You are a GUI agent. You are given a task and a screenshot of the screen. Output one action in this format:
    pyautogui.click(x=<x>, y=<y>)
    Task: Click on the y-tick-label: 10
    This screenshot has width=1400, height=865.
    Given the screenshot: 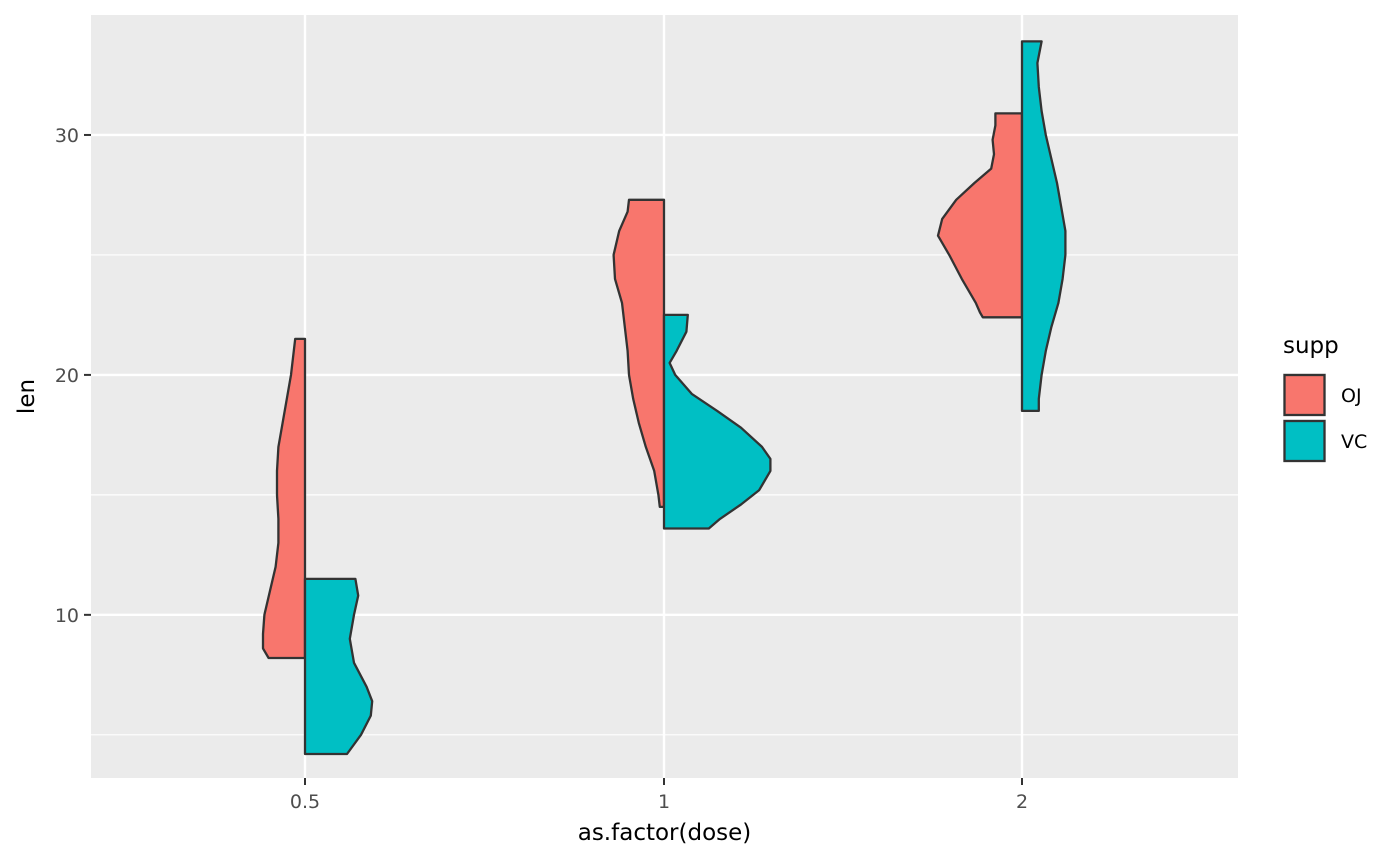 What is the action you would take?
    pyautogui.click(x=67, y=616)
    